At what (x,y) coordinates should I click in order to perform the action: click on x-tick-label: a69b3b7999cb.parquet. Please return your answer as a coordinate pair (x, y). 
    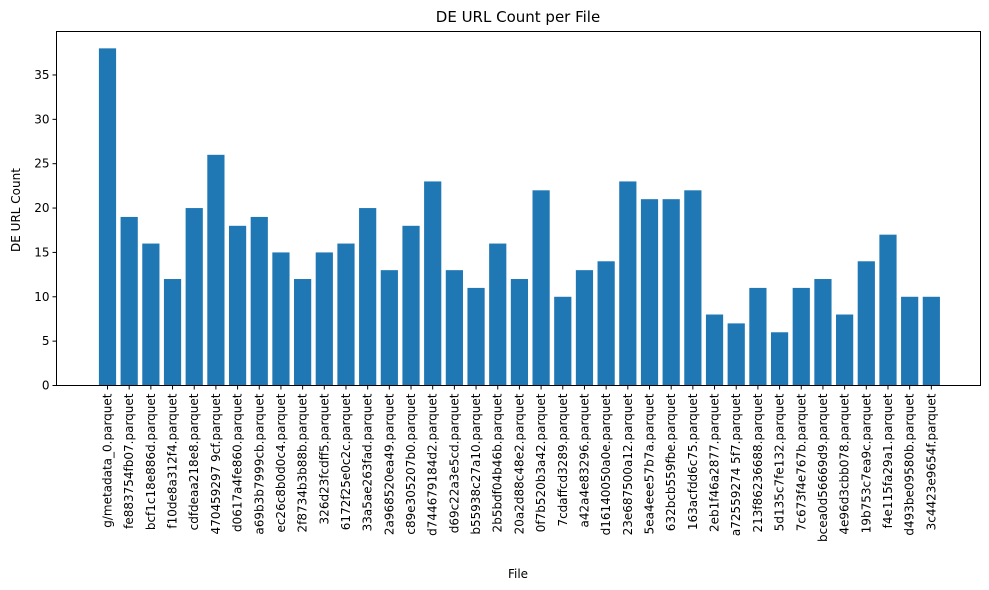
    Looking at the image, I should click on (259, 463).